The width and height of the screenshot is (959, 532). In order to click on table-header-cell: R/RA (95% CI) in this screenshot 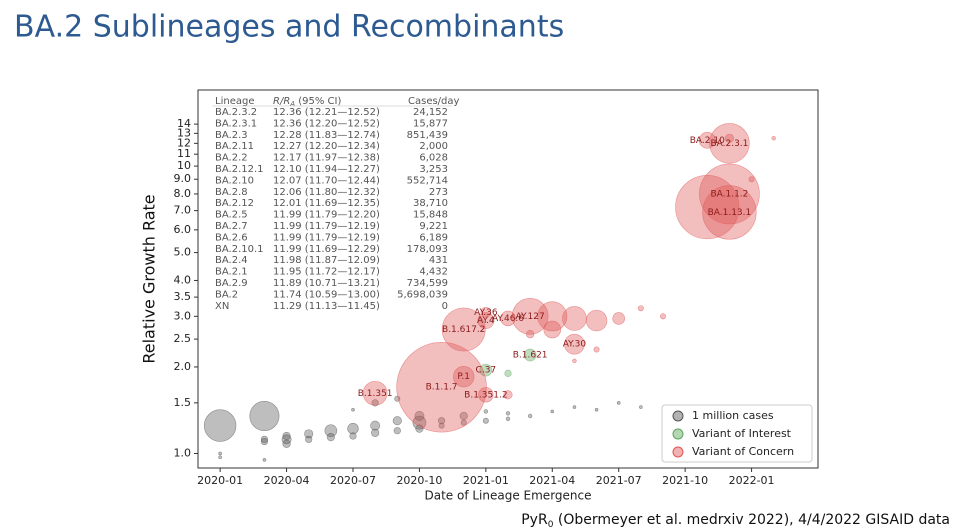, I will do `click(307, 102)`.